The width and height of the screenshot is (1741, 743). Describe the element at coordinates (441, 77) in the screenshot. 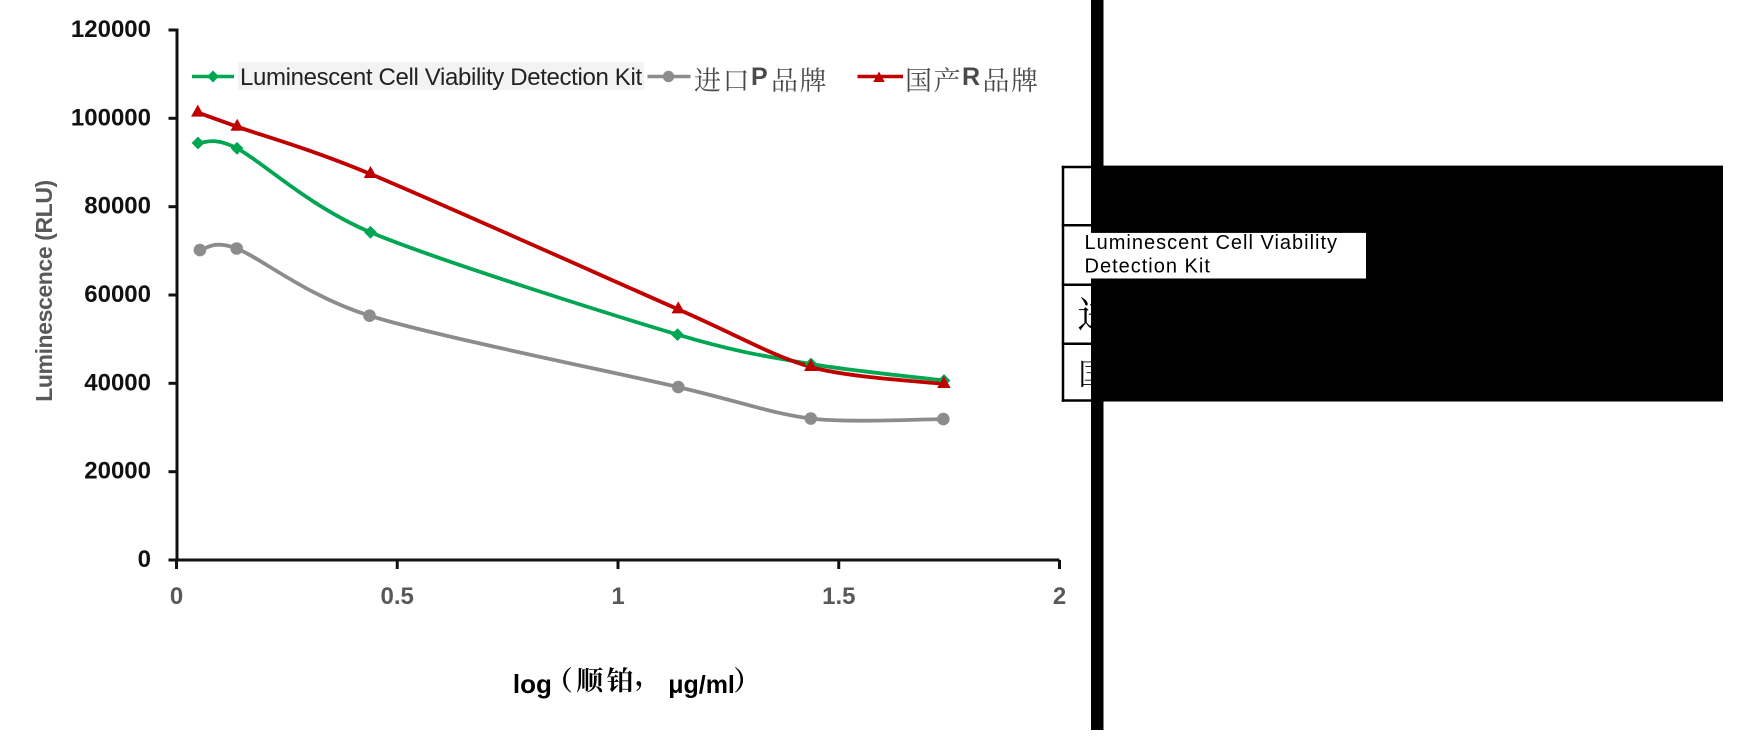

I see `svg-text:Luminescent Cell Viability Det: Luminescent Cell Viability Detection Kit` at that location.